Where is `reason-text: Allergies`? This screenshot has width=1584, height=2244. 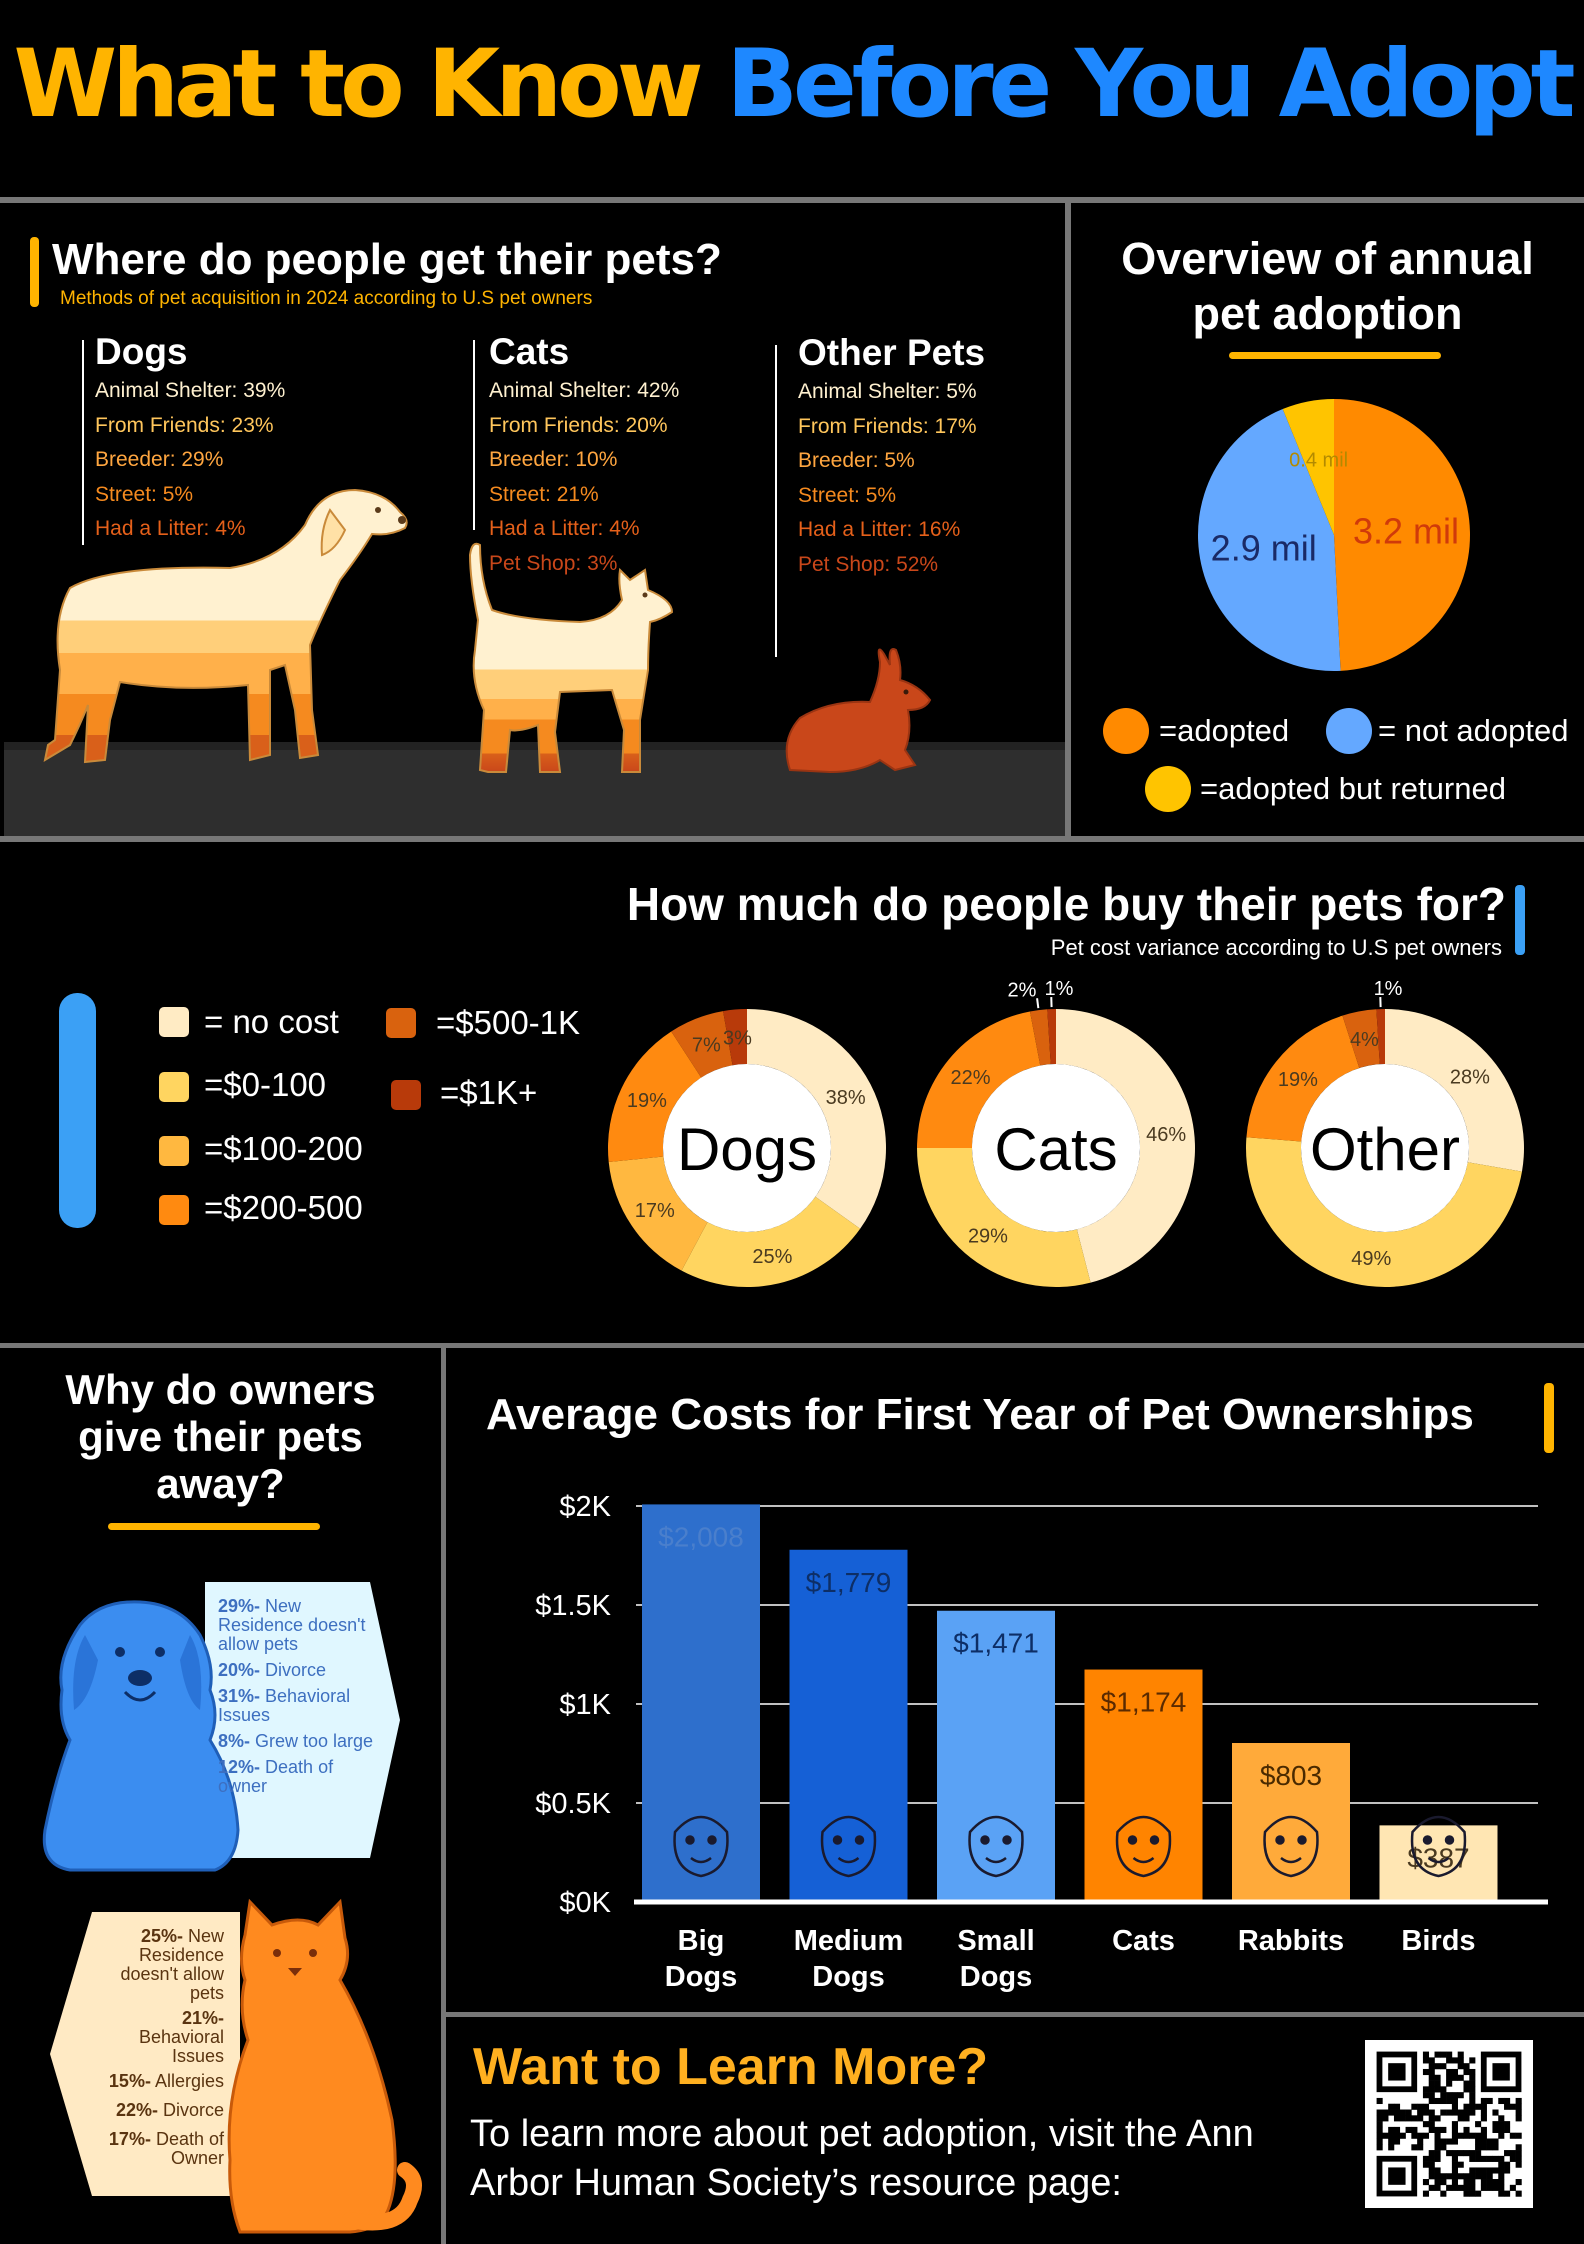
reason-text: Allergies is located at coordinates (187, 2081).